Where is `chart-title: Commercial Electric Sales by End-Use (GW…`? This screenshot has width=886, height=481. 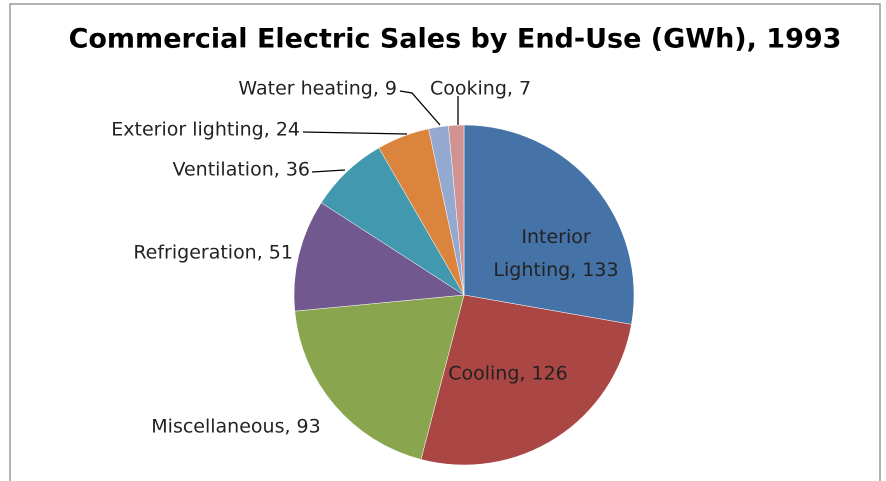
chart-title: Commercial Electric Sales by End-Use (GW… is located at coordinates (455, 39).